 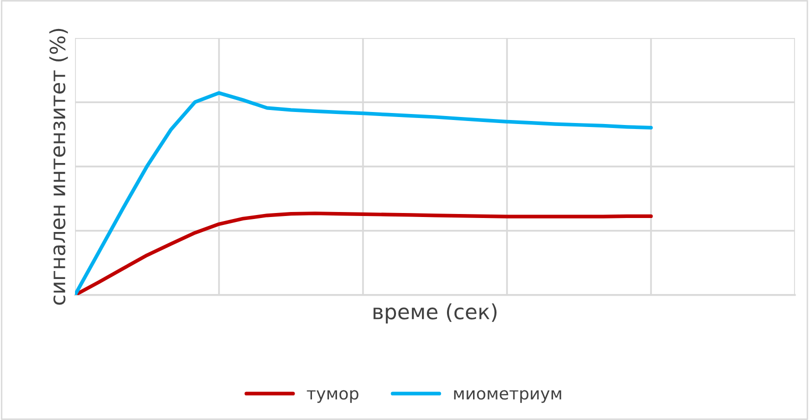 What do you see at coordinates (58, 166) in the screenshot?
I see `y-axis-title: сигнален интензитет (%)` at bounding box center [58, 166].